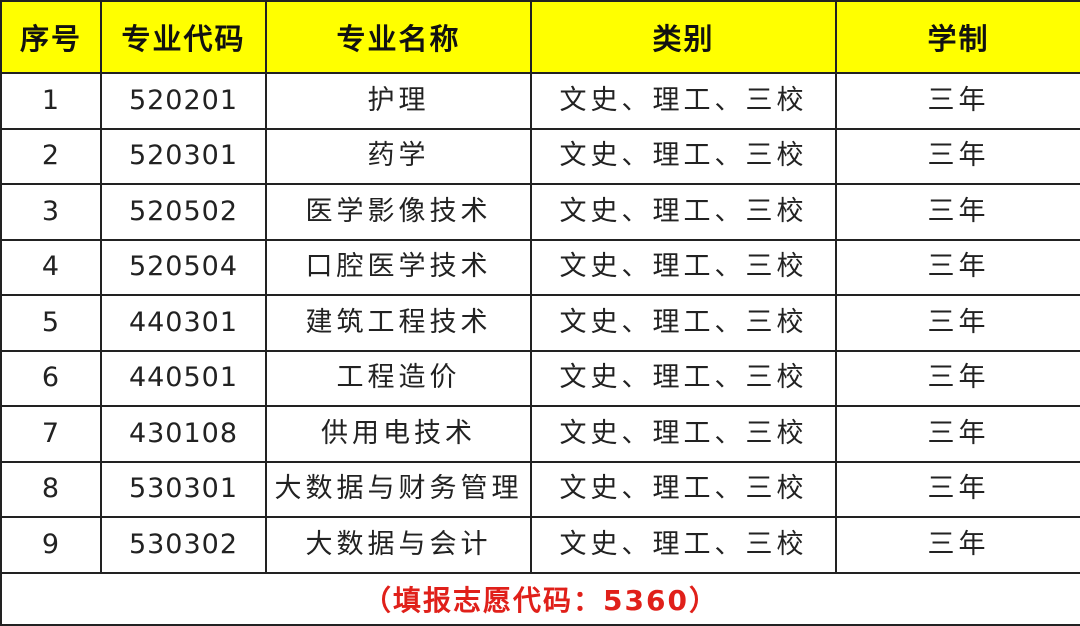 The width and height of the screenshot is (1080, 626). I want to click on table-cell: 1, so click(51, 101).